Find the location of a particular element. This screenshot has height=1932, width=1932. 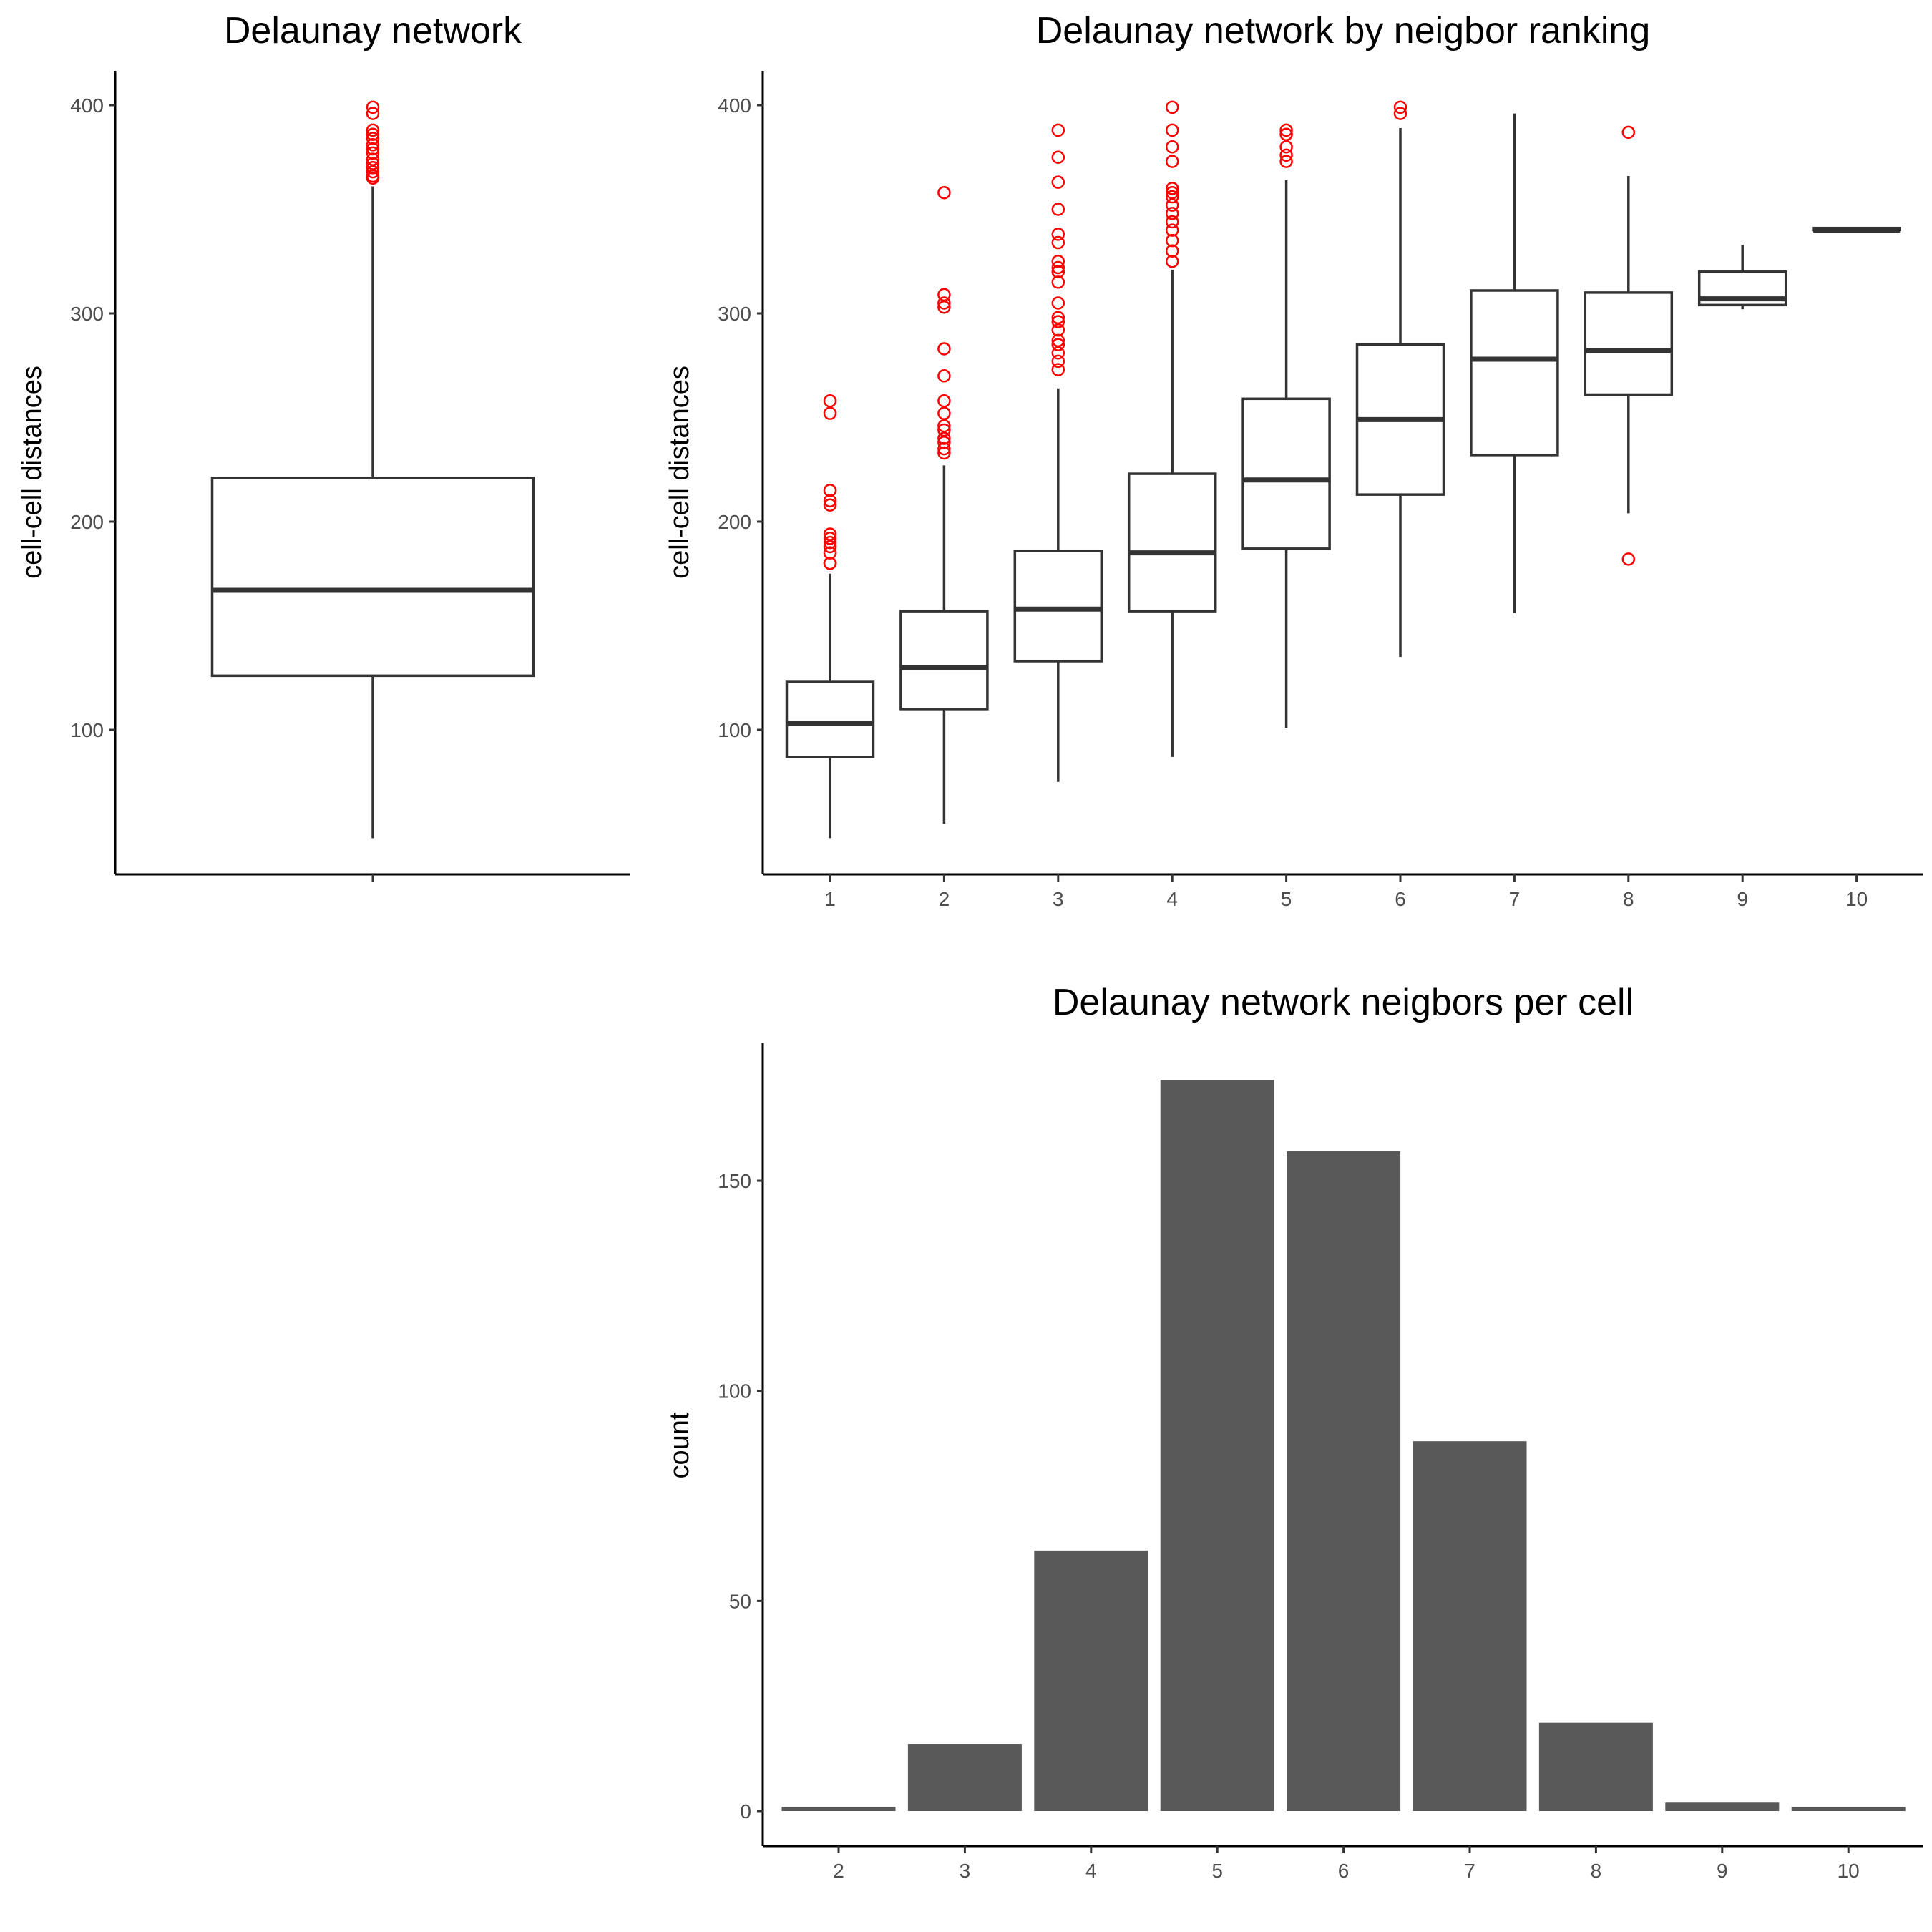

chart-title-overall: Delaunay network is located at coordinates (373, 31).